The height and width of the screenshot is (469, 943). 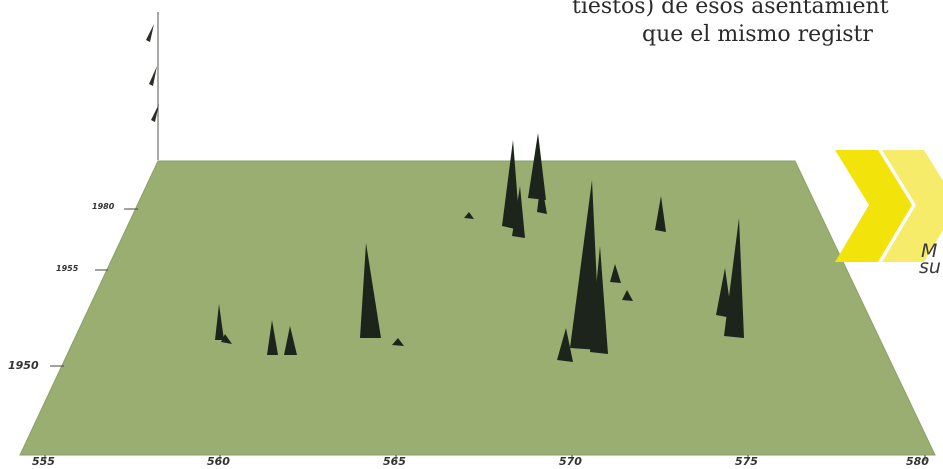 What do you see at coordinates (730, 9) in the screenshot?
I see `document-text-line-1: tiestos) de esos asentamient` at bounding box center [730, 9].